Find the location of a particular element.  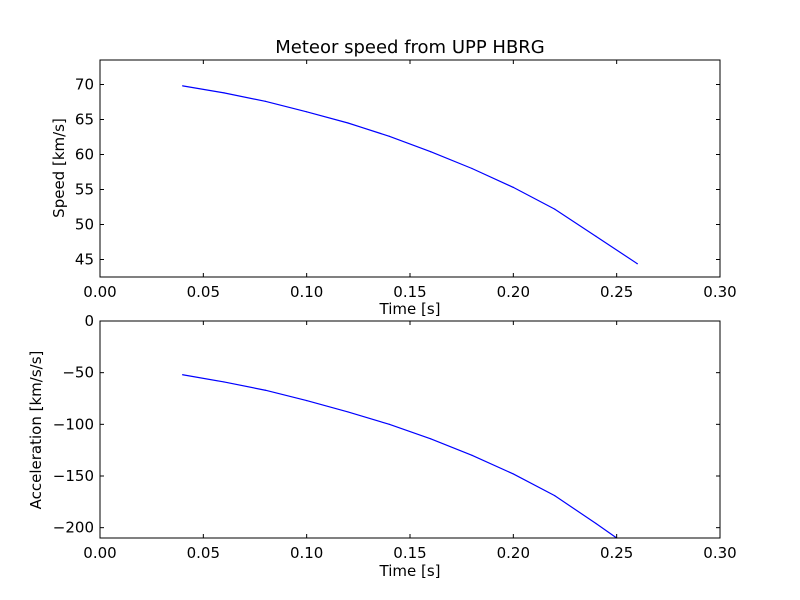

speed-ytick-label: 45 is located at coordinates (84, 260).